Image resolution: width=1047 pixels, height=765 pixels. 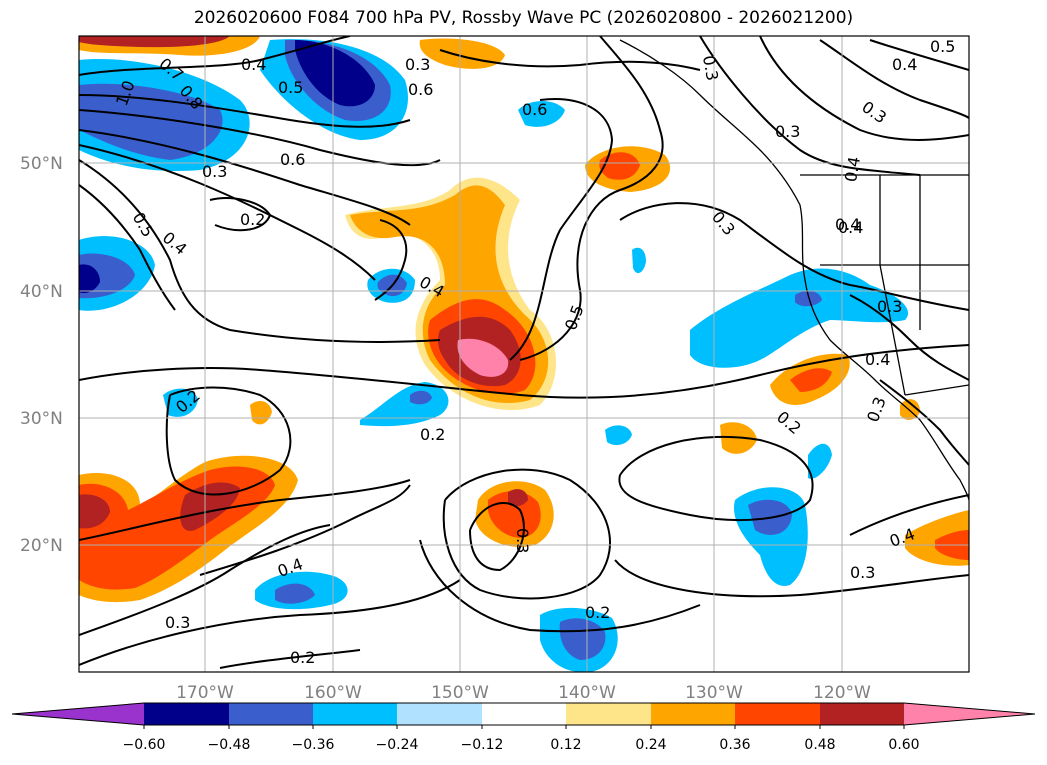 What do you see at coordinates (734, 745) in the screenshot?
I see `colorbar-tick-label: 0.36` at bounding box center [734, 745].